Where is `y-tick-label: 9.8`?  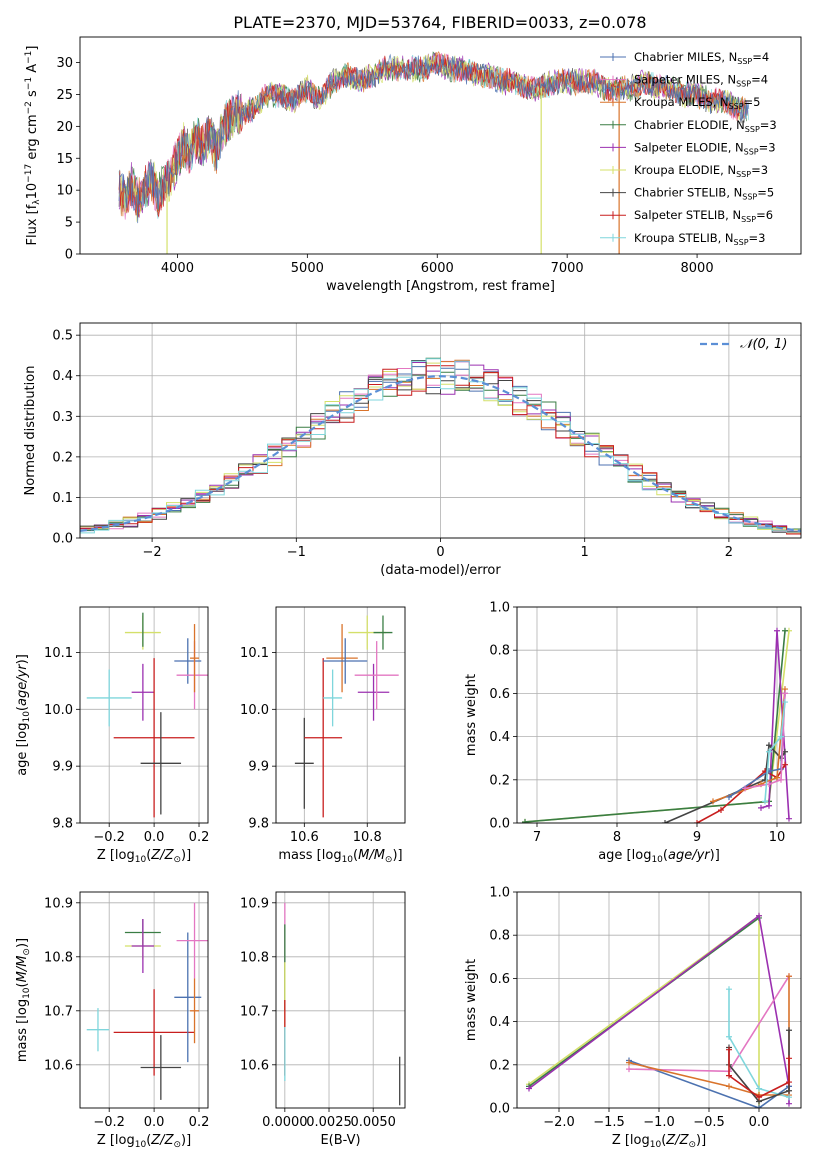
y-tick-label: 9.8 is located at coordinates (62, 824).